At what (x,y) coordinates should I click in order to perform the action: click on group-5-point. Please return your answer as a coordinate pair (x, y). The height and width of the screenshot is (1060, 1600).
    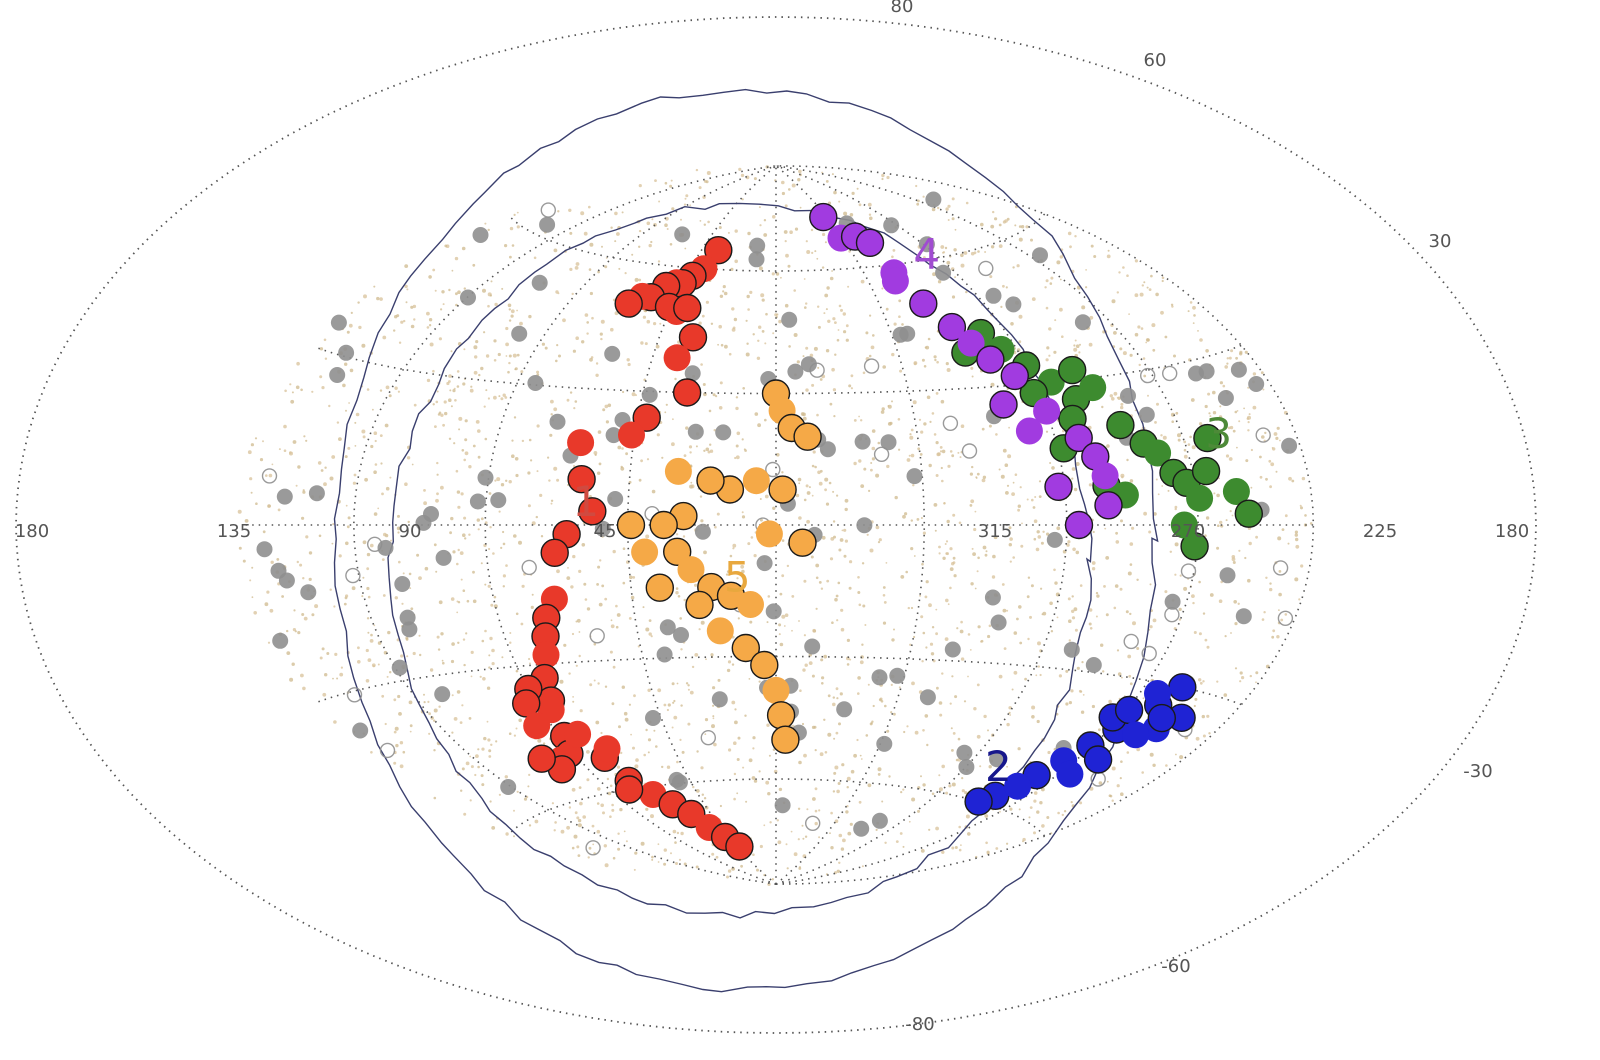
    Looking at the image, I should click on (720, 631).